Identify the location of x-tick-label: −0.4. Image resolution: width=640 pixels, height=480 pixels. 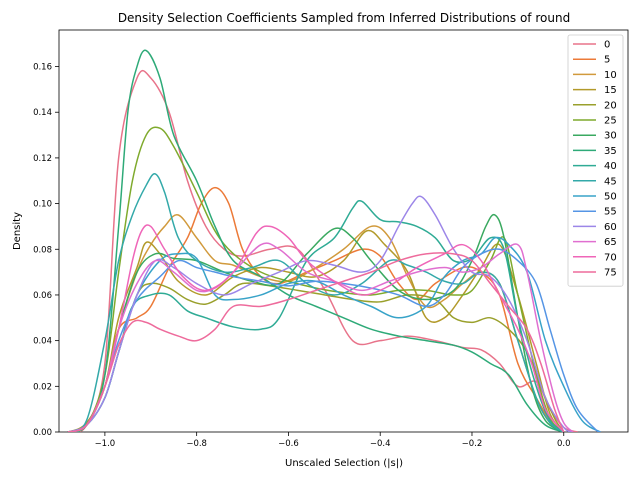
(380, 444).